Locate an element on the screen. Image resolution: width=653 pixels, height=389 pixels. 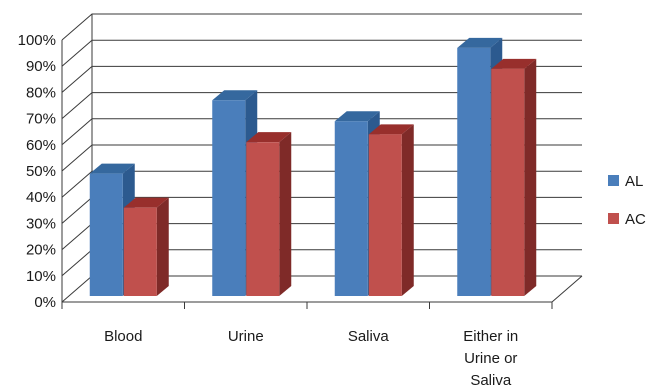
y-tick-label: 10% is located at coordinates (41, 276).